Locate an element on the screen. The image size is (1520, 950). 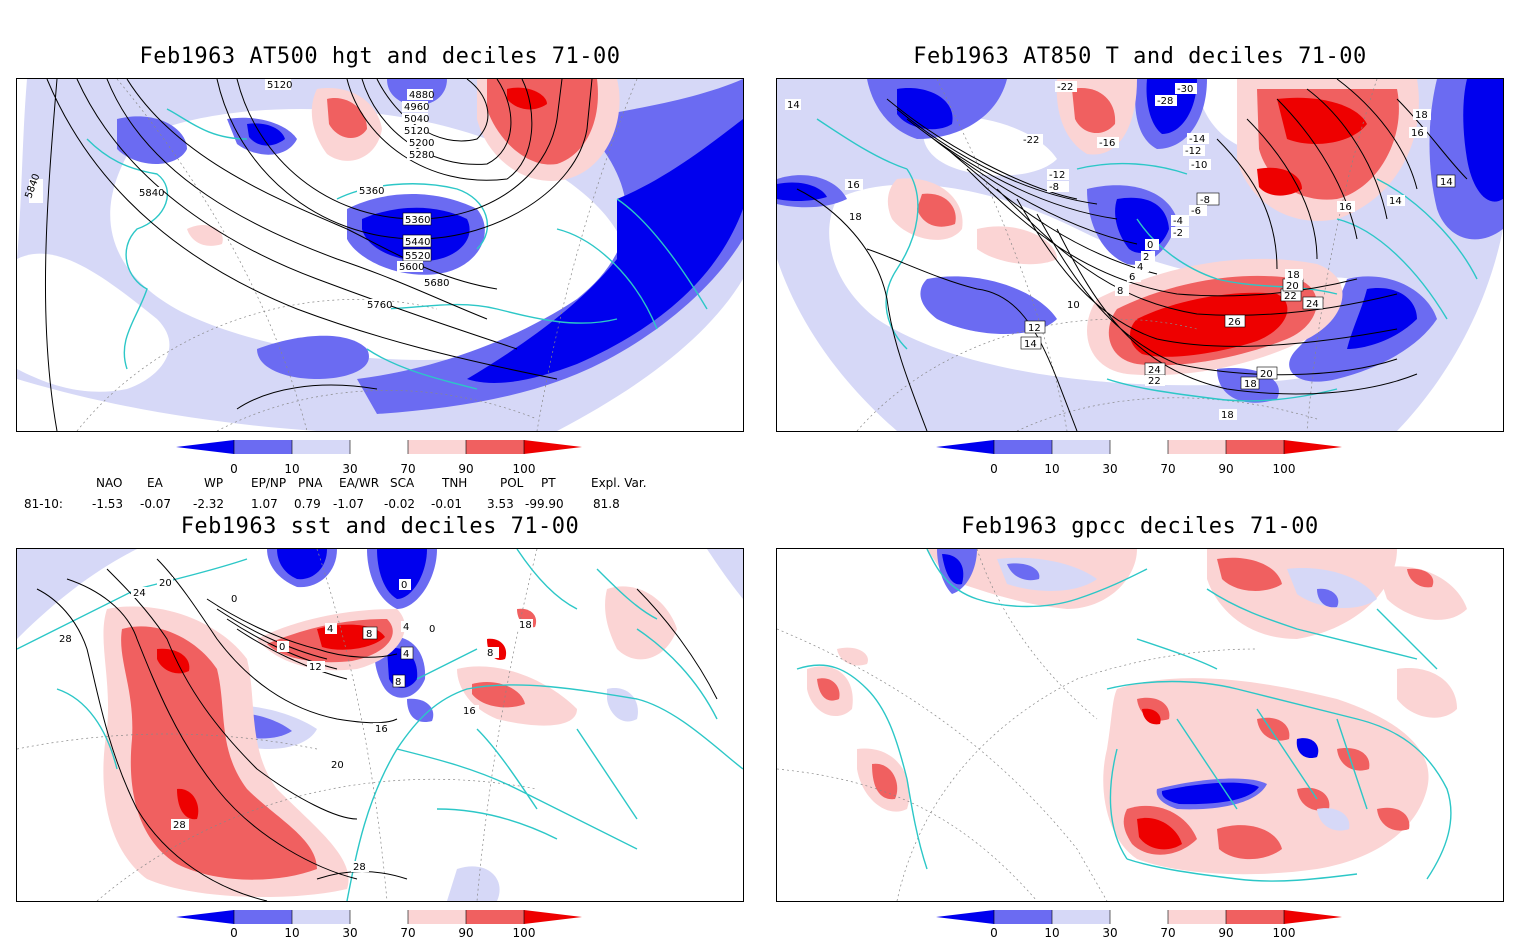
svg-text: 14 is located at coordinates (1446, 182).